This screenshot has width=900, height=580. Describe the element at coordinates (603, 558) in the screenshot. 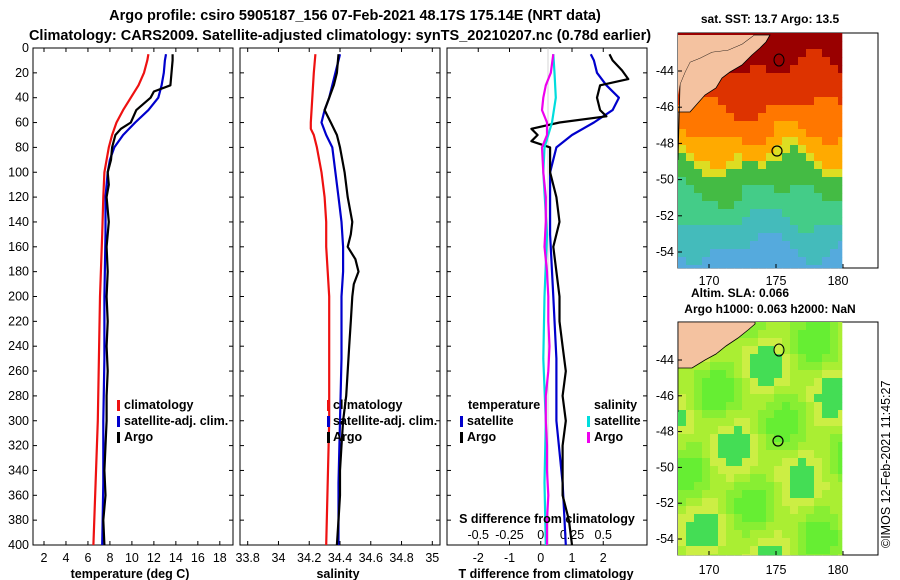

I see `x-tick-label: 2` at that location.